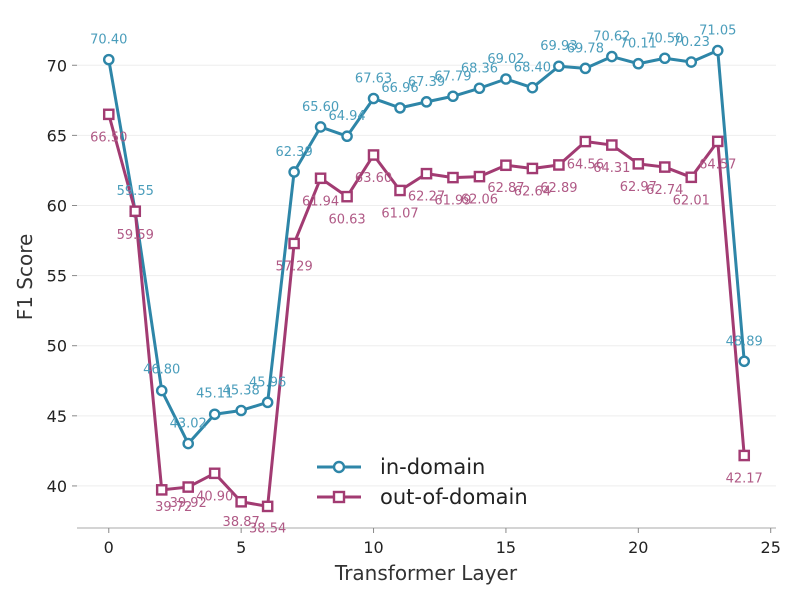 The height and width of the screenshot is (600, 800). I want to click on data-label-in-domain: 68.40, so click(532, 68).